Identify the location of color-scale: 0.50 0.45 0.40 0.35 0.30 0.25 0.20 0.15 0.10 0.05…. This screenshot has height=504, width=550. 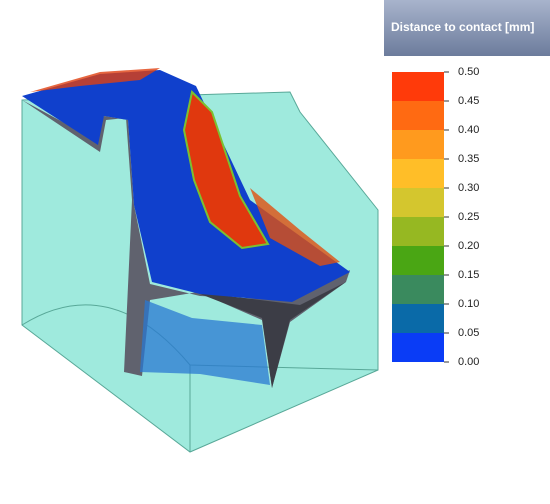
(435, 217).